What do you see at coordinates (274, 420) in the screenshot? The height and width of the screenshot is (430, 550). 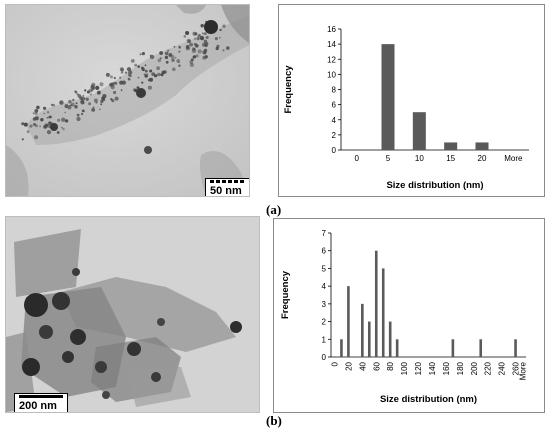 I see `panel-label-b: (b)` at bounding box center [274, 420].